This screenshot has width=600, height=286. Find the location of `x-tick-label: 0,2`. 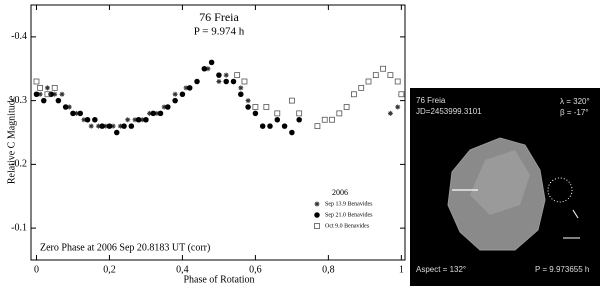

x-tick-label: 0,2 is located at coordinates (109, 269).